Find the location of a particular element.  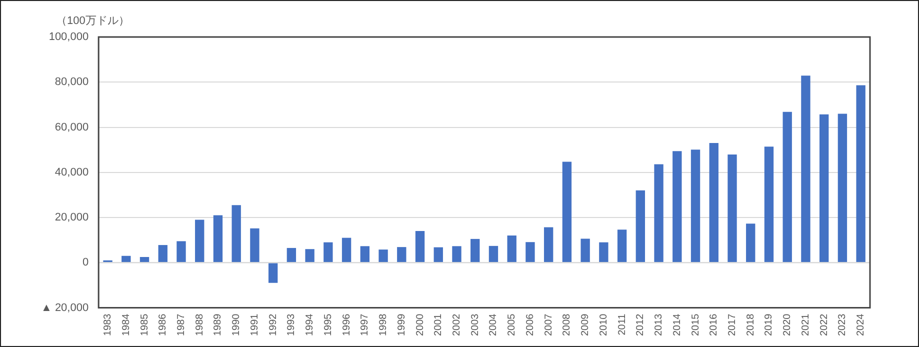

x-tick-label: 1998 is located at coordinates (384, 324).